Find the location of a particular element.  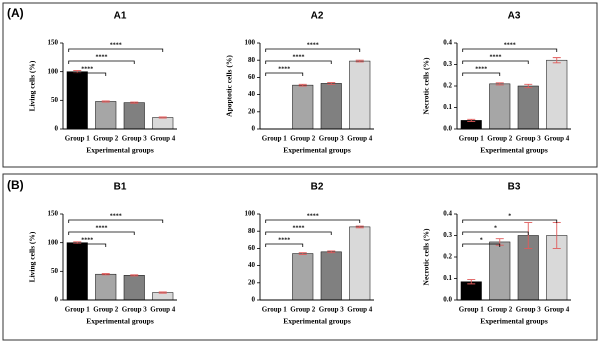

y-axis-label: Apoptotic cells (%) is located at coordinates (229, 86).